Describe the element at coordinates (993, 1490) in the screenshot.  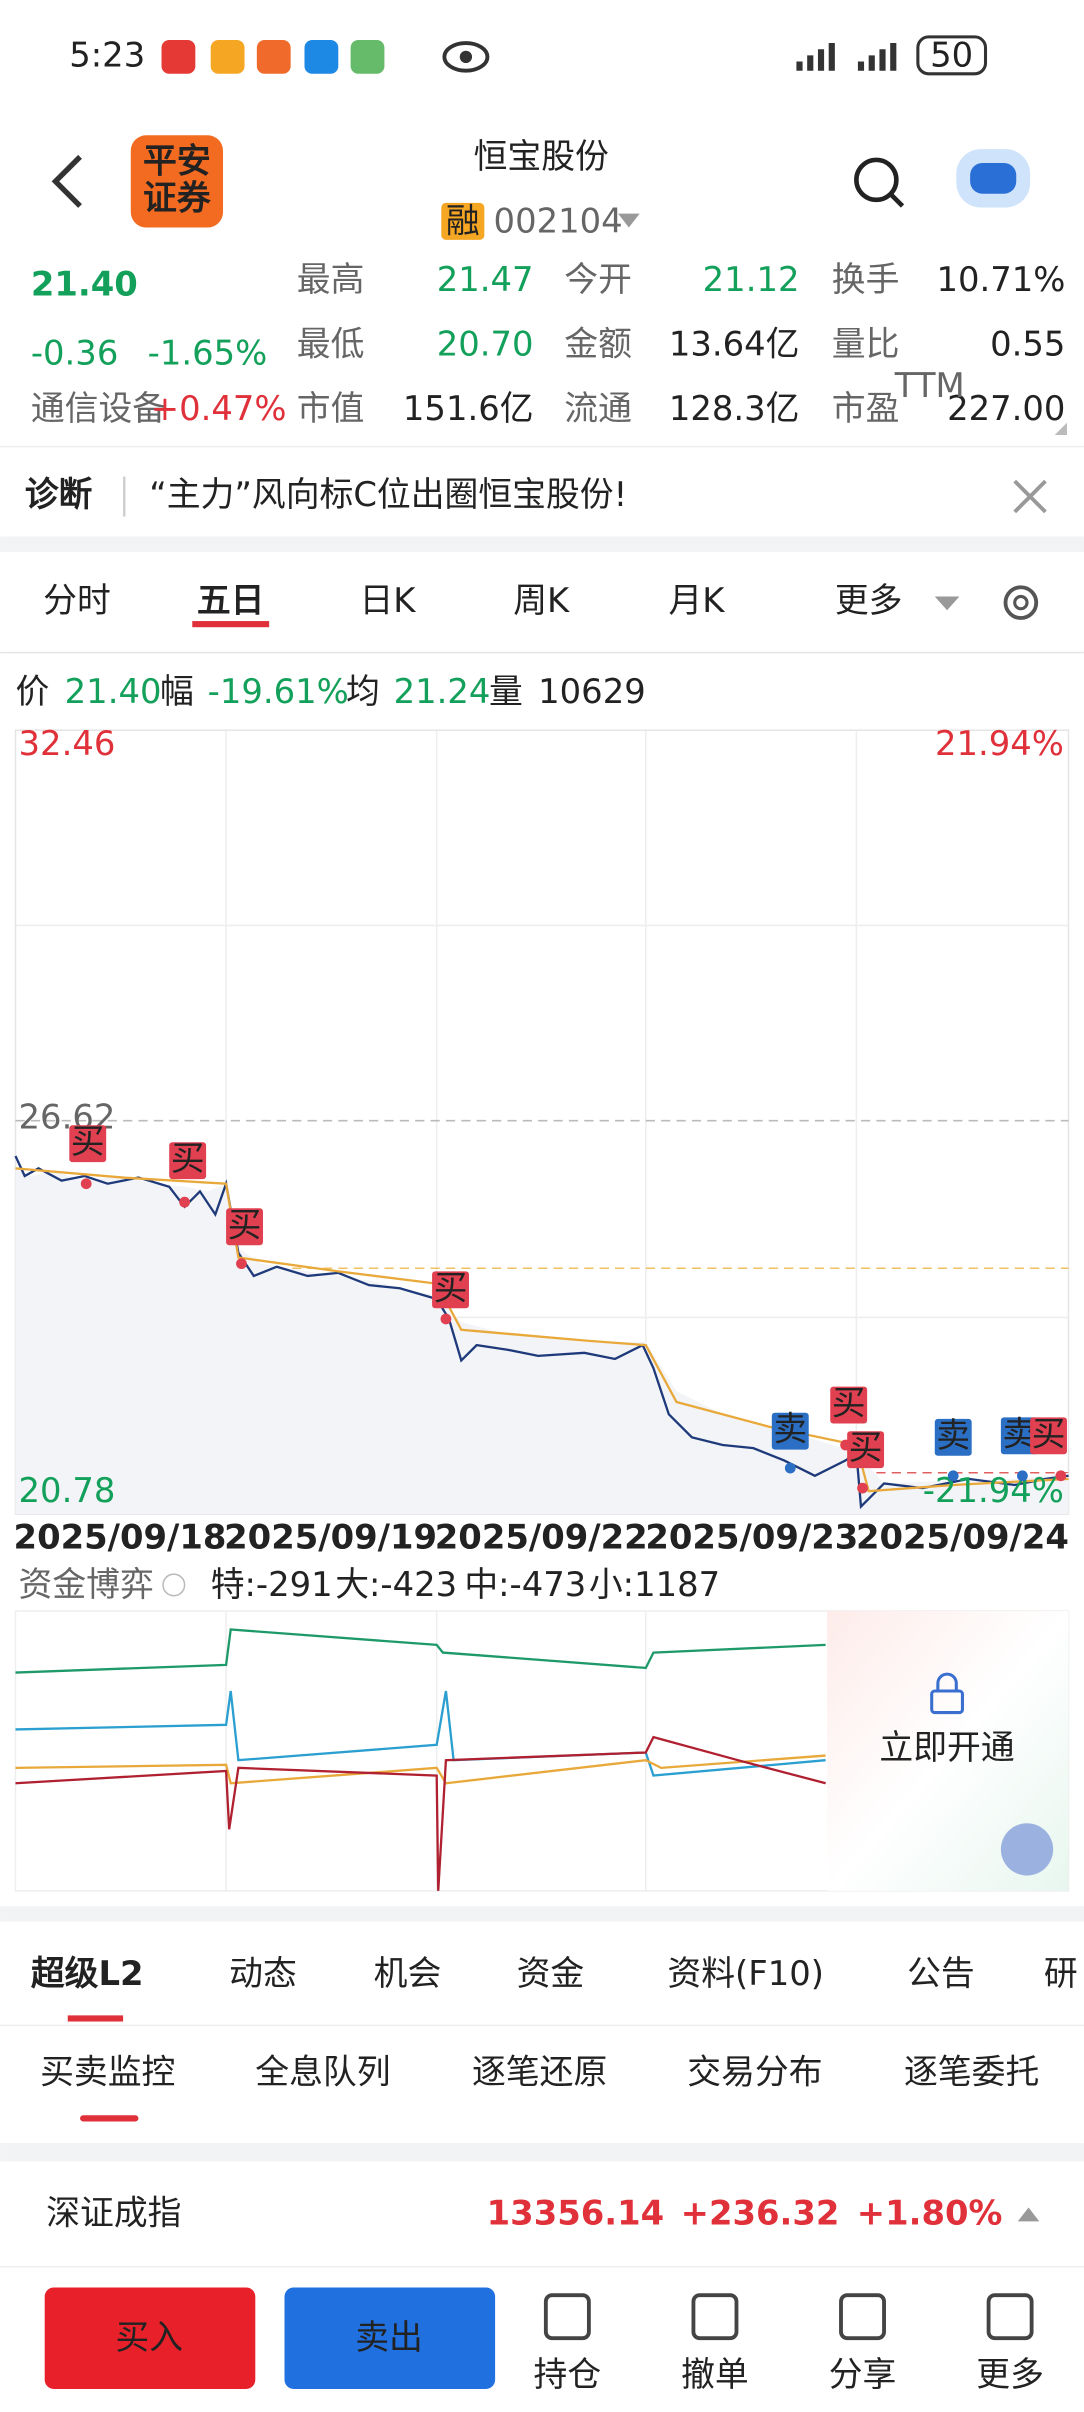
I see `axis-min-pct: -21.94%` at that location.